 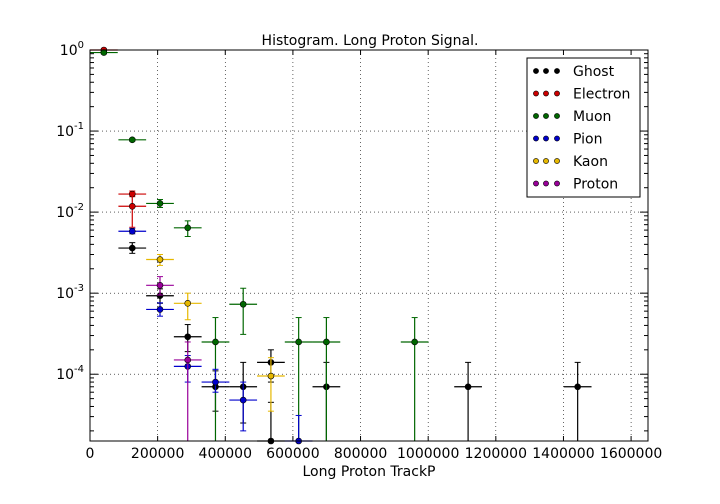 I want to click on x-tick-label: 600000, so click(x=292, y=454).